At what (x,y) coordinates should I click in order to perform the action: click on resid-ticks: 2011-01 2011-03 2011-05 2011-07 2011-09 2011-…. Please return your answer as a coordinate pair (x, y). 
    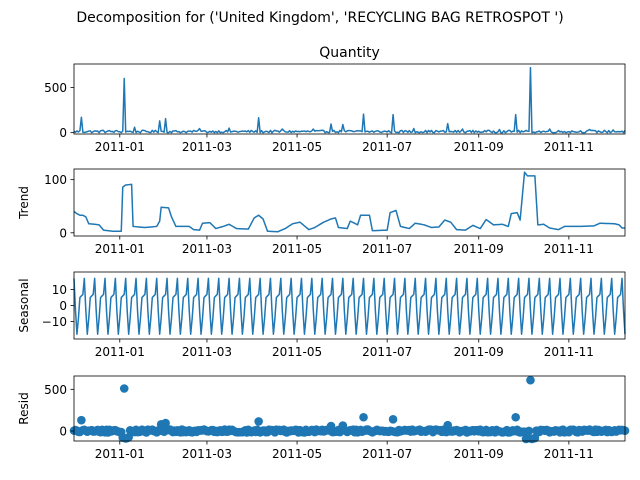
    Looking at the image, I should click on (319, 422).